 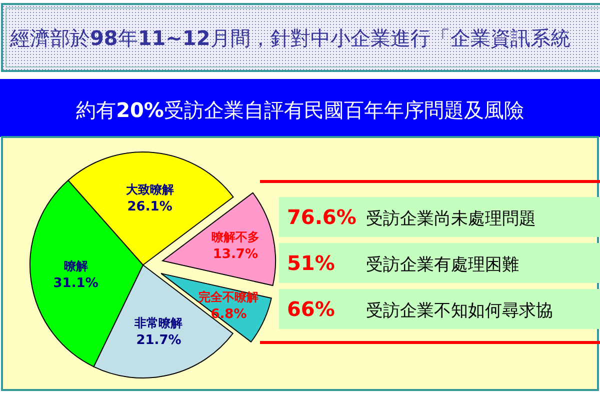 What do you see at coordinates (235, 254) in the screenshot?
I see `data-label: 13.7%` at bounding box center [235, 254].